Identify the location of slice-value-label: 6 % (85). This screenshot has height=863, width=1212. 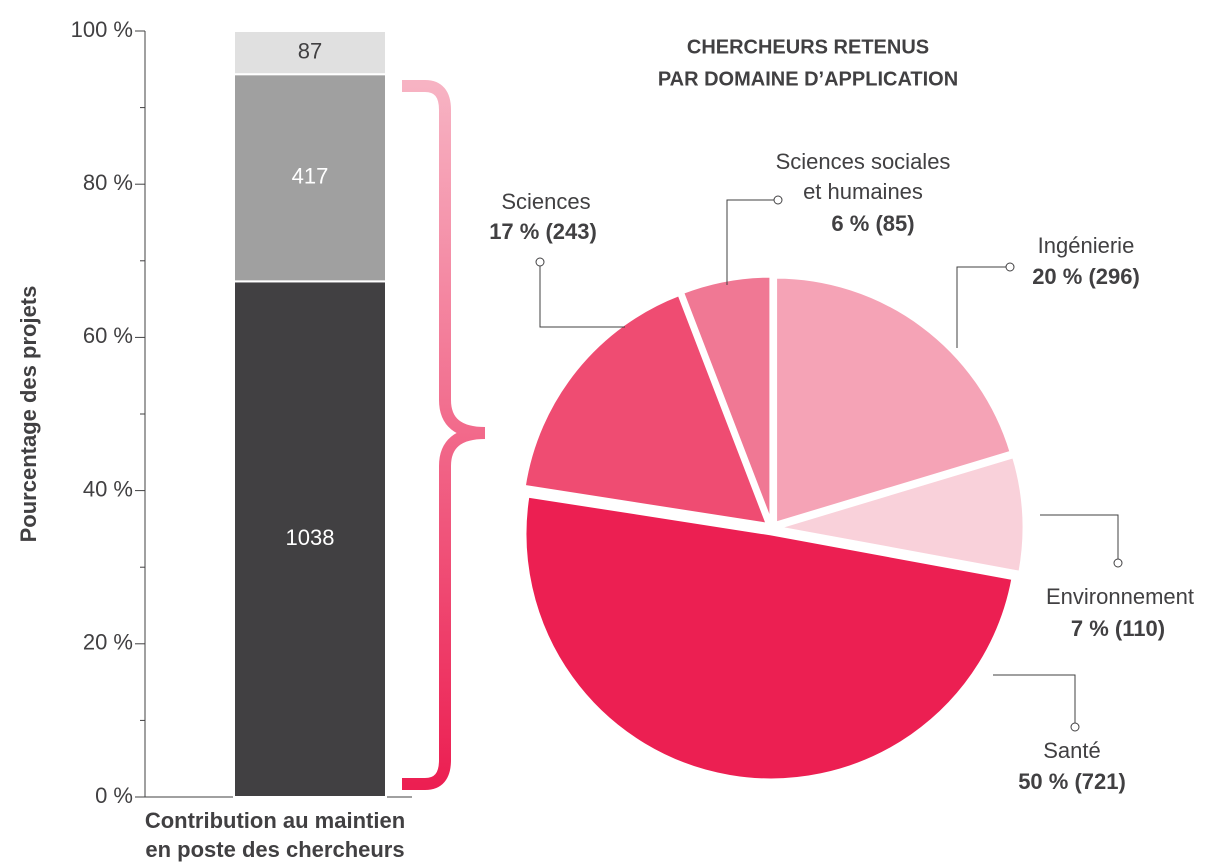
(872, 223).